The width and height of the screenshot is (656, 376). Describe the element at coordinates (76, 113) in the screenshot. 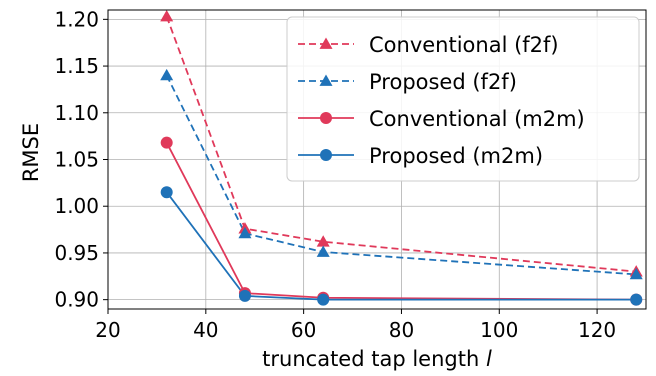

I see `y-tick-label: 1.10` at that location.